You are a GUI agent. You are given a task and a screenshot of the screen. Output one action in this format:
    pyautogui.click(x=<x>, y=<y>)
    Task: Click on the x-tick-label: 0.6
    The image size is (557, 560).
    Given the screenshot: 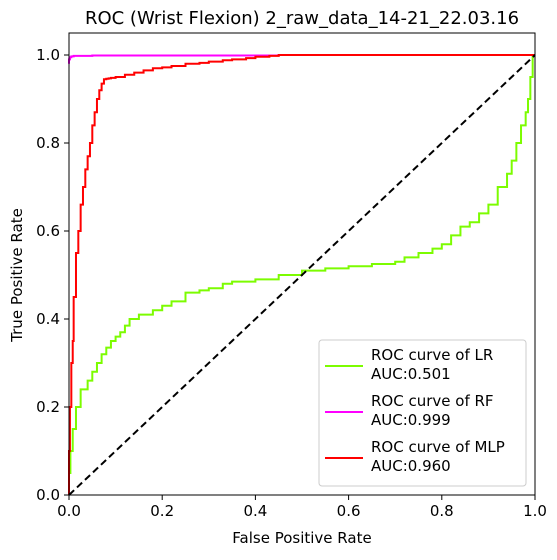 What is the action you would take?
    pyautogui.click(x=349, y=511)
    